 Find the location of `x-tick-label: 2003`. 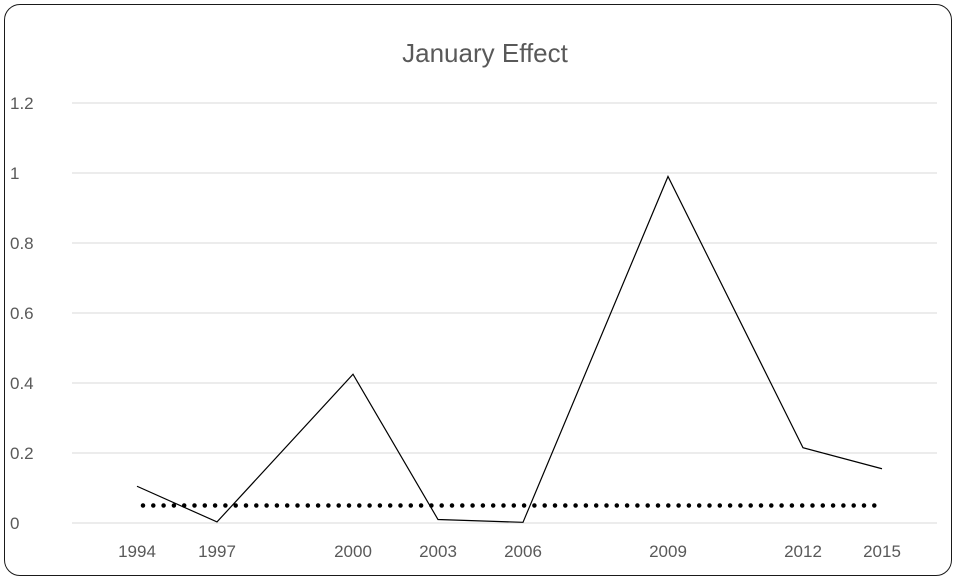

x-tick-label: 2003 is located at coordinates (438, 551).